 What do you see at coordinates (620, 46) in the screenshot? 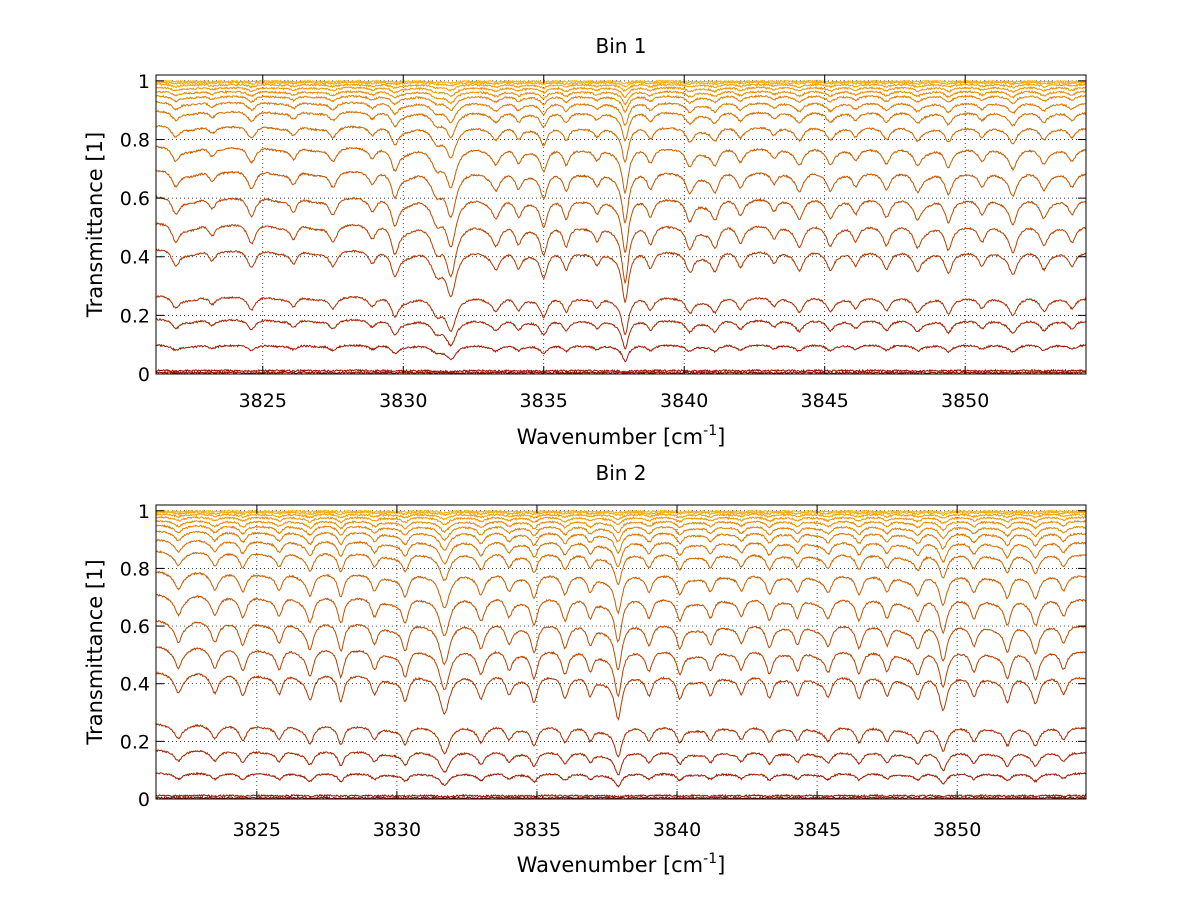
I see `chart-title: Bin 1` at bounding box center [620, 46].